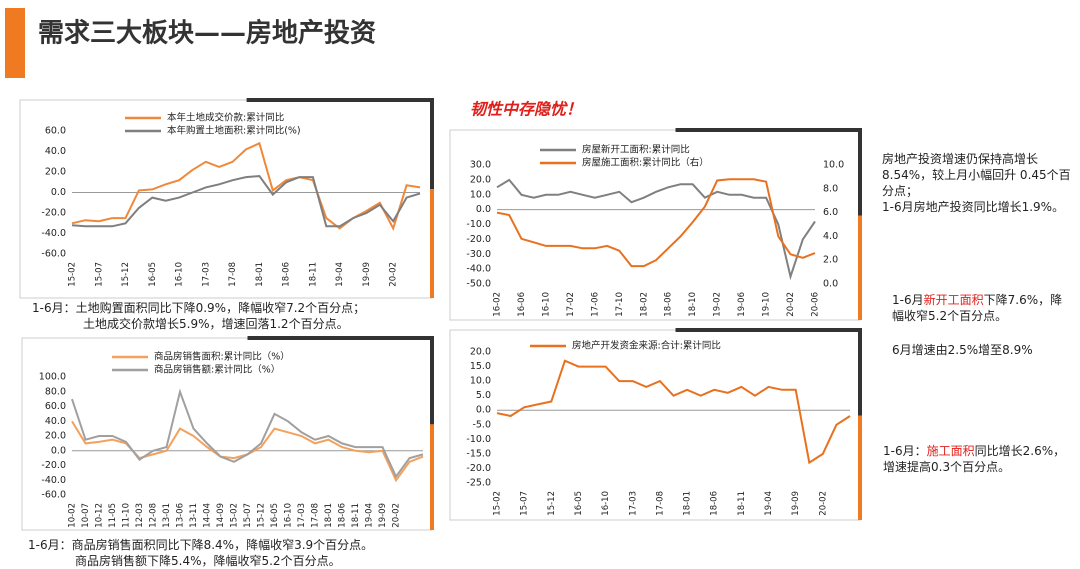 This screenshot has height=569, width=1080. What do you see at coordinates (235, 515) in the screenshot?
I see `x-tick-label: 15-02` at bounding box center [235, 515].